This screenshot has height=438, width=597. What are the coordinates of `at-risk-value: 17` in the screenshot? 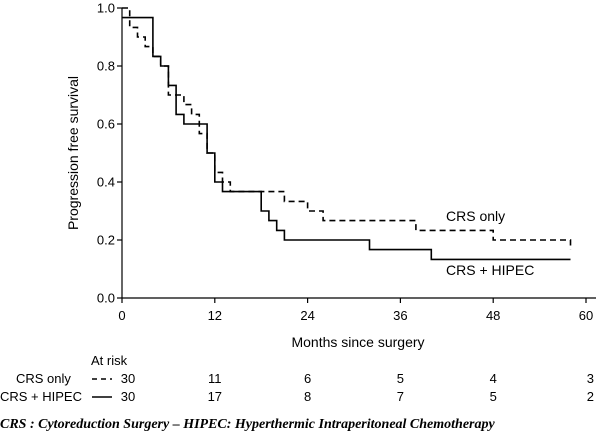 It's located at (215, 396).